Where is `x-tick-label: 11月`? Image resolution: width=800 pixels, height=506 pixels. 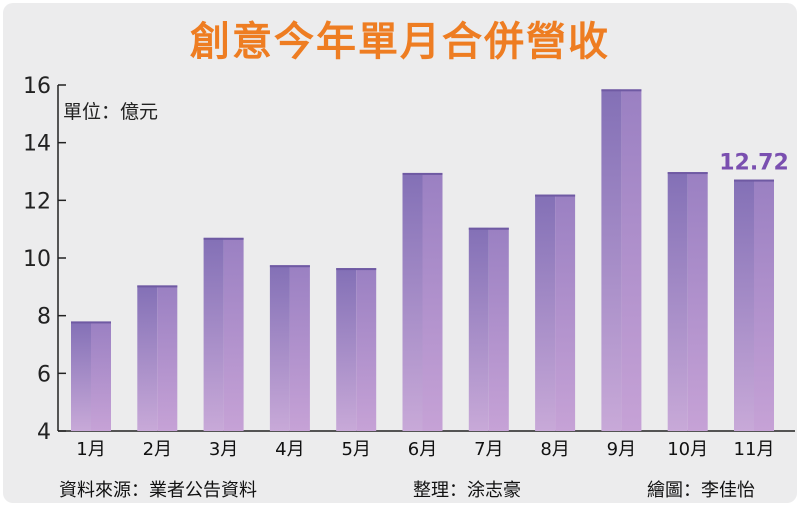 x-tick-label: 11月 is located at coordinates (754, 449).